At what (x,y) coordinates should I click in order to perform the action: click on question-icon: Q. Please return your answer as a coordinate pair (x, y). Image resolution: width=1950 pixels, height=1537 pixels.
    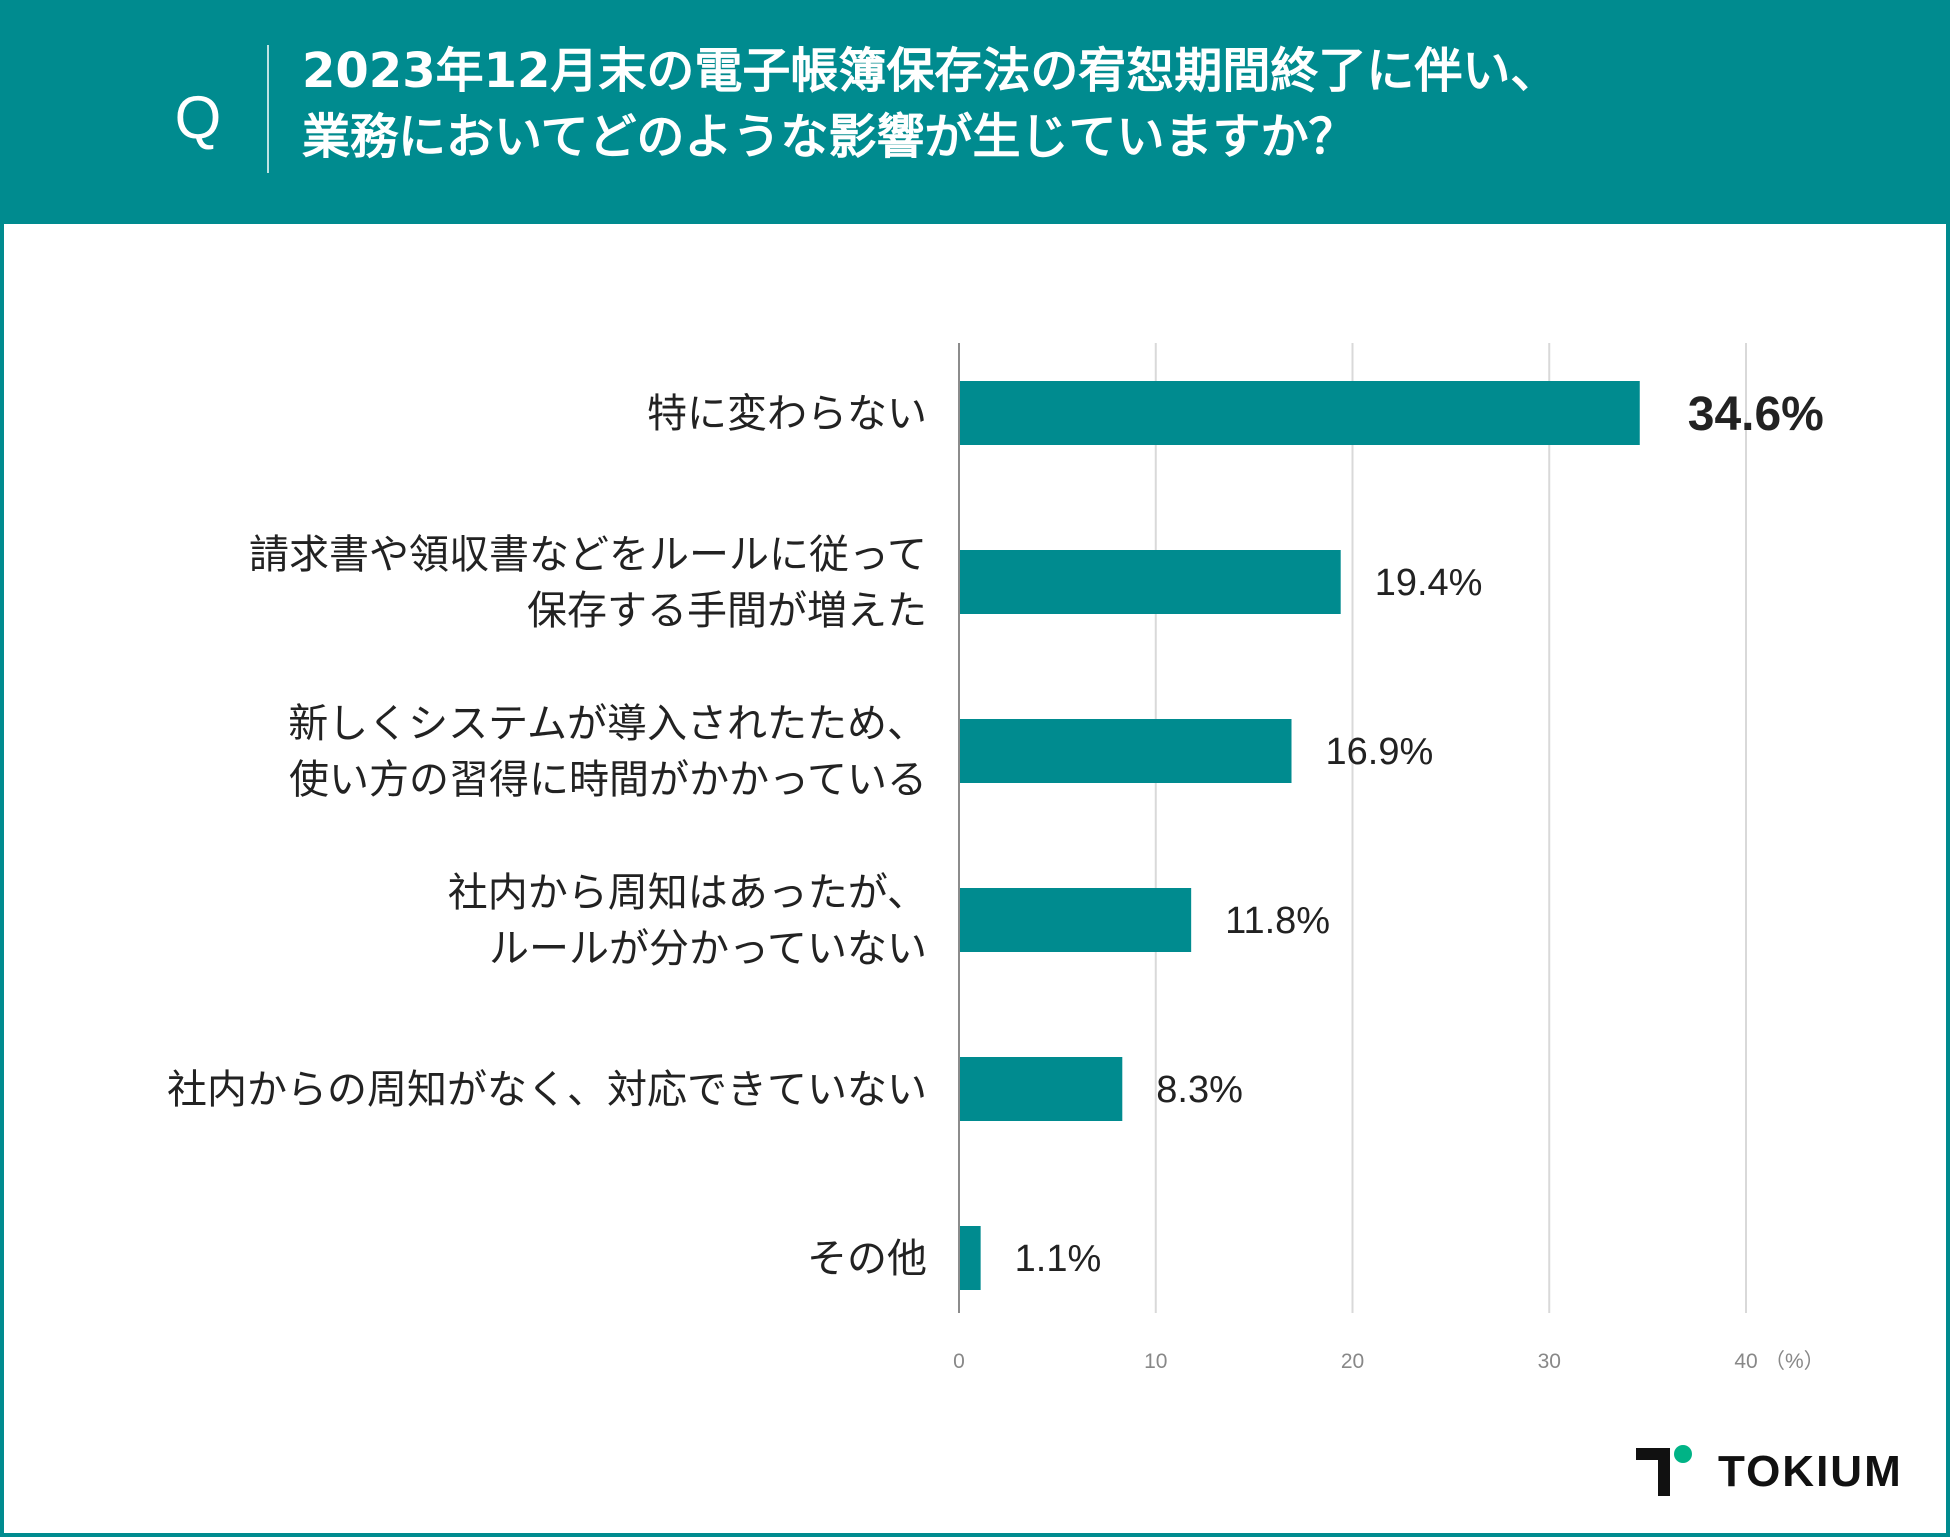
    Looking at the image, I should click on (198, 117).